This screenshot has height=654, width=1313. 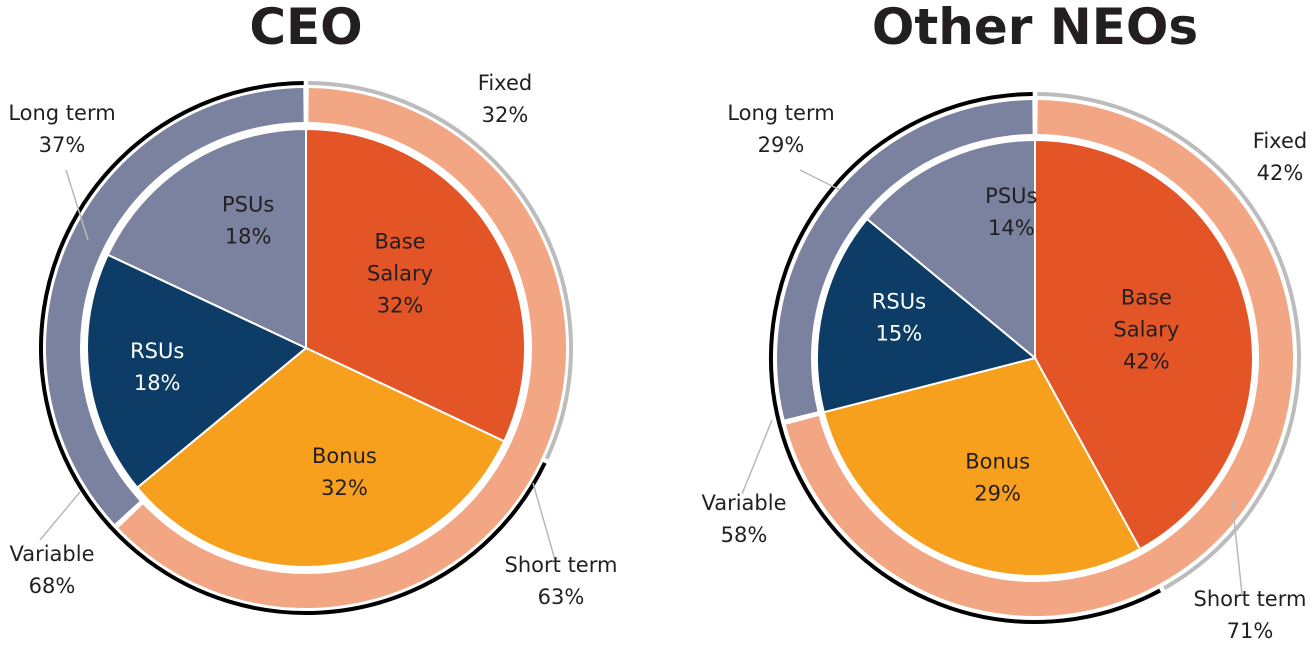 What do you see at coordinates (400, 273) in the screenshot?
I see `ceo-base-salary-label: Base Salary 32%` at bounding box center [400, 273].